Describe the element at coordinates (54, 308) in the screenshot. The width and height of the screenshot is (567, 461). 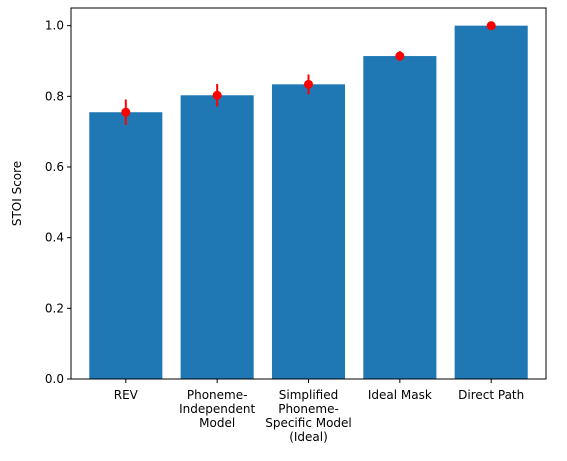
I see `y-tick-label: 0.2` at that location.